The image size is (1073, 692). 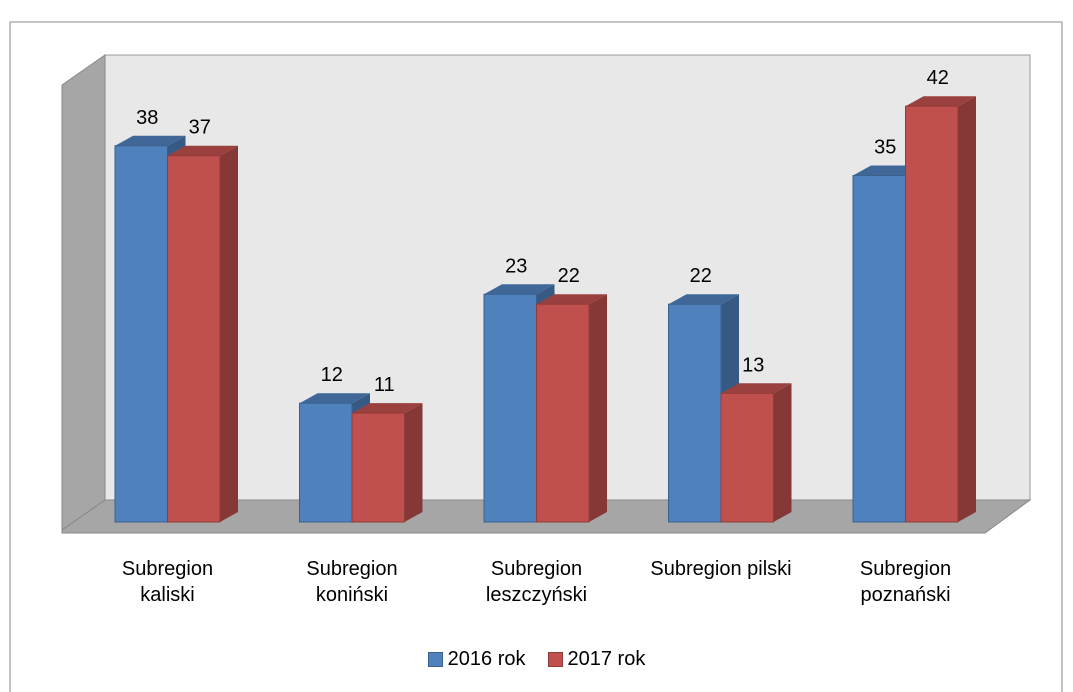 What do you see at coordinates (536, 582) in the screenshot?
I see `x-tick-label: Subregion leszczyński` at bounding box center [536, 582].